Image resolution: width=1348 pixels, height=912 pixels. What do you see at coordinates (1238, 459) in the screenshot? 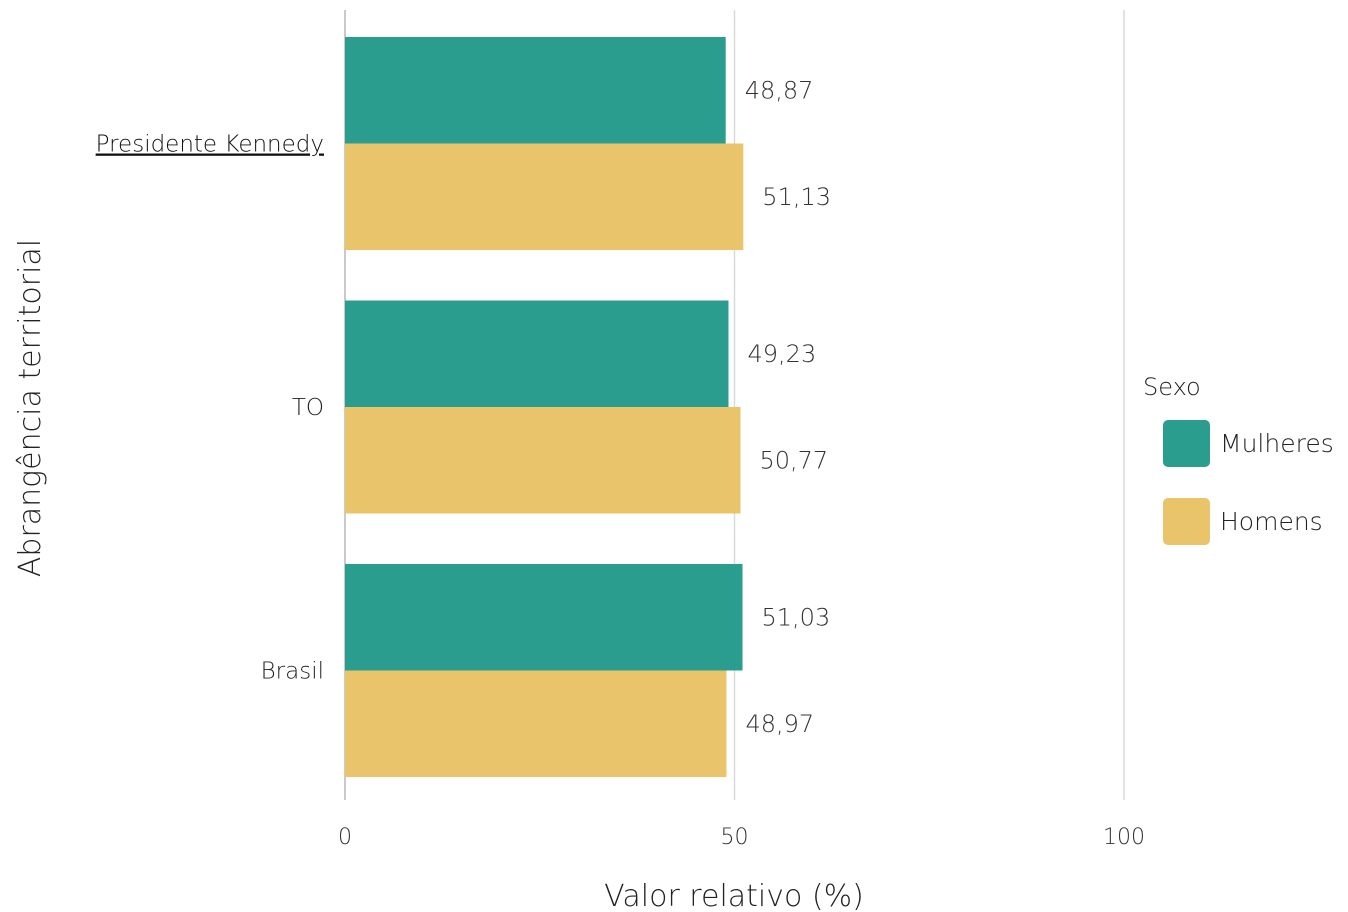
I see `legend: Sexo Mulheres Homens` at bounding box center [1238, 459].